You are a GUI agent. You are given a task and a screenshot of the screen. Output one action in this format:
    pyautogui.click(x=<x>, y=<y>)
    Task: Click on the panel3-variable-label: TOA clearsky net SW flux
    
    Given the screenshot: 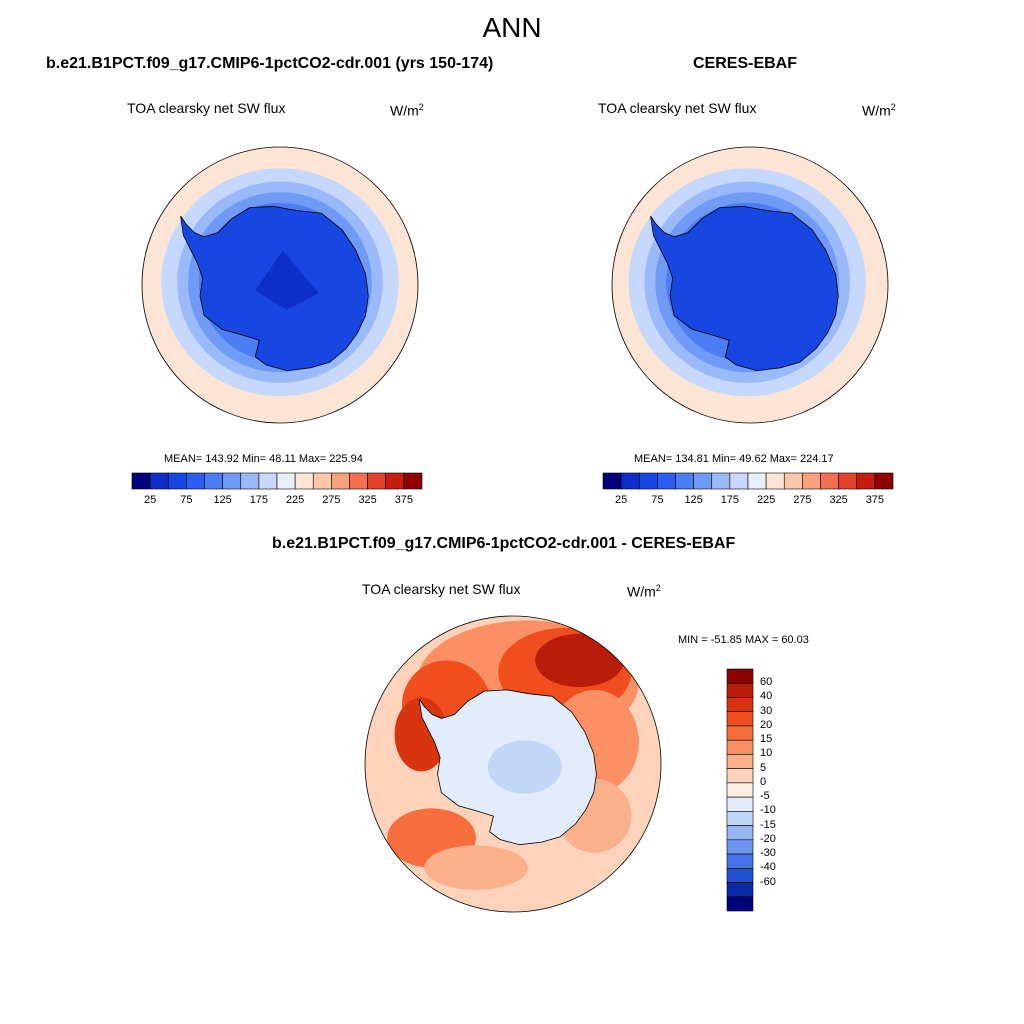 What is the action you would take?
    pyautogui.click(x=441, y=589)
    